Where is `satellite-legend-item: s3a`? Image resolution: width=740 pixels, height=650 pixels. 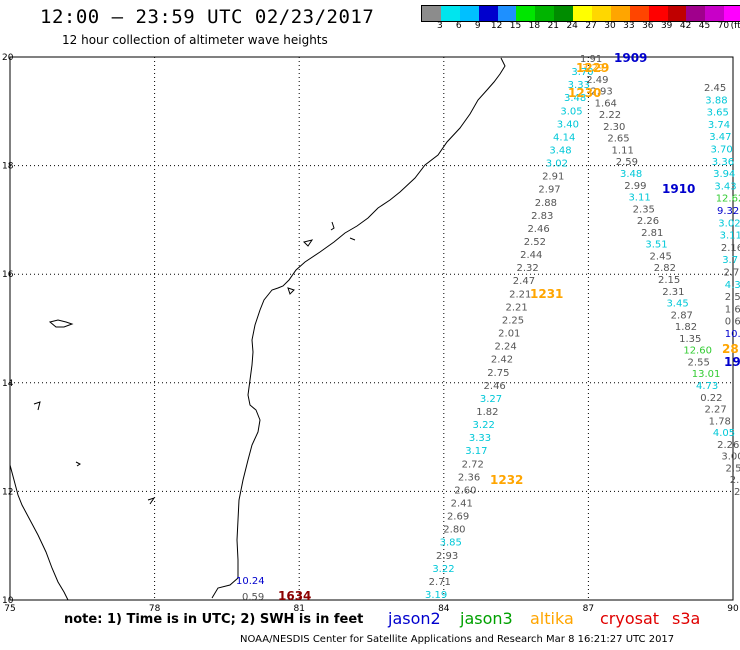 satellite-legend-item: s3a is located at coordinates (686, 618).